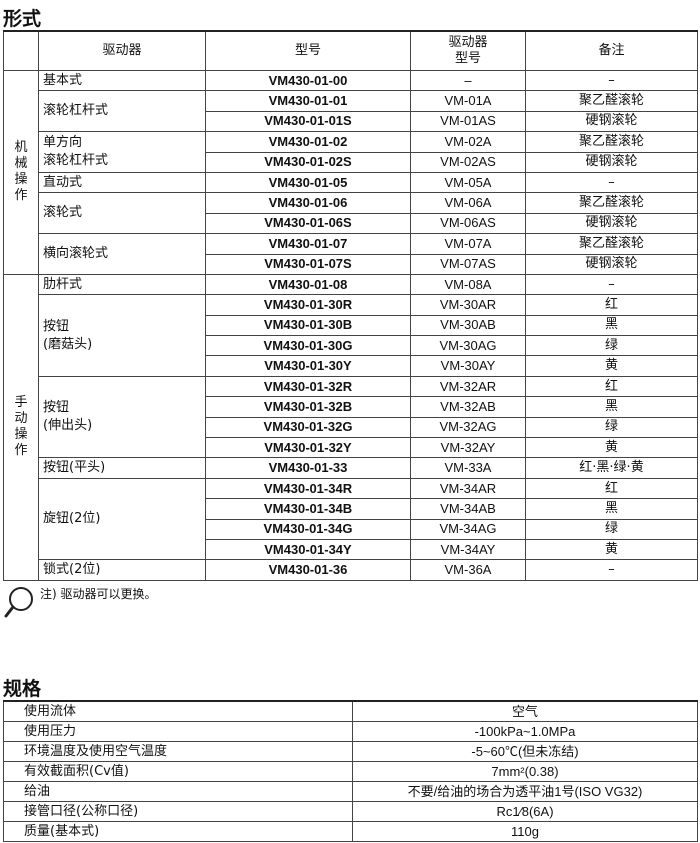 The width and height of the screenshot is (700, 843). Describe the element at coordinates (122, 417) in the screenshot. I see `actuator-cell: 按钮 (伸出头)` at that location.